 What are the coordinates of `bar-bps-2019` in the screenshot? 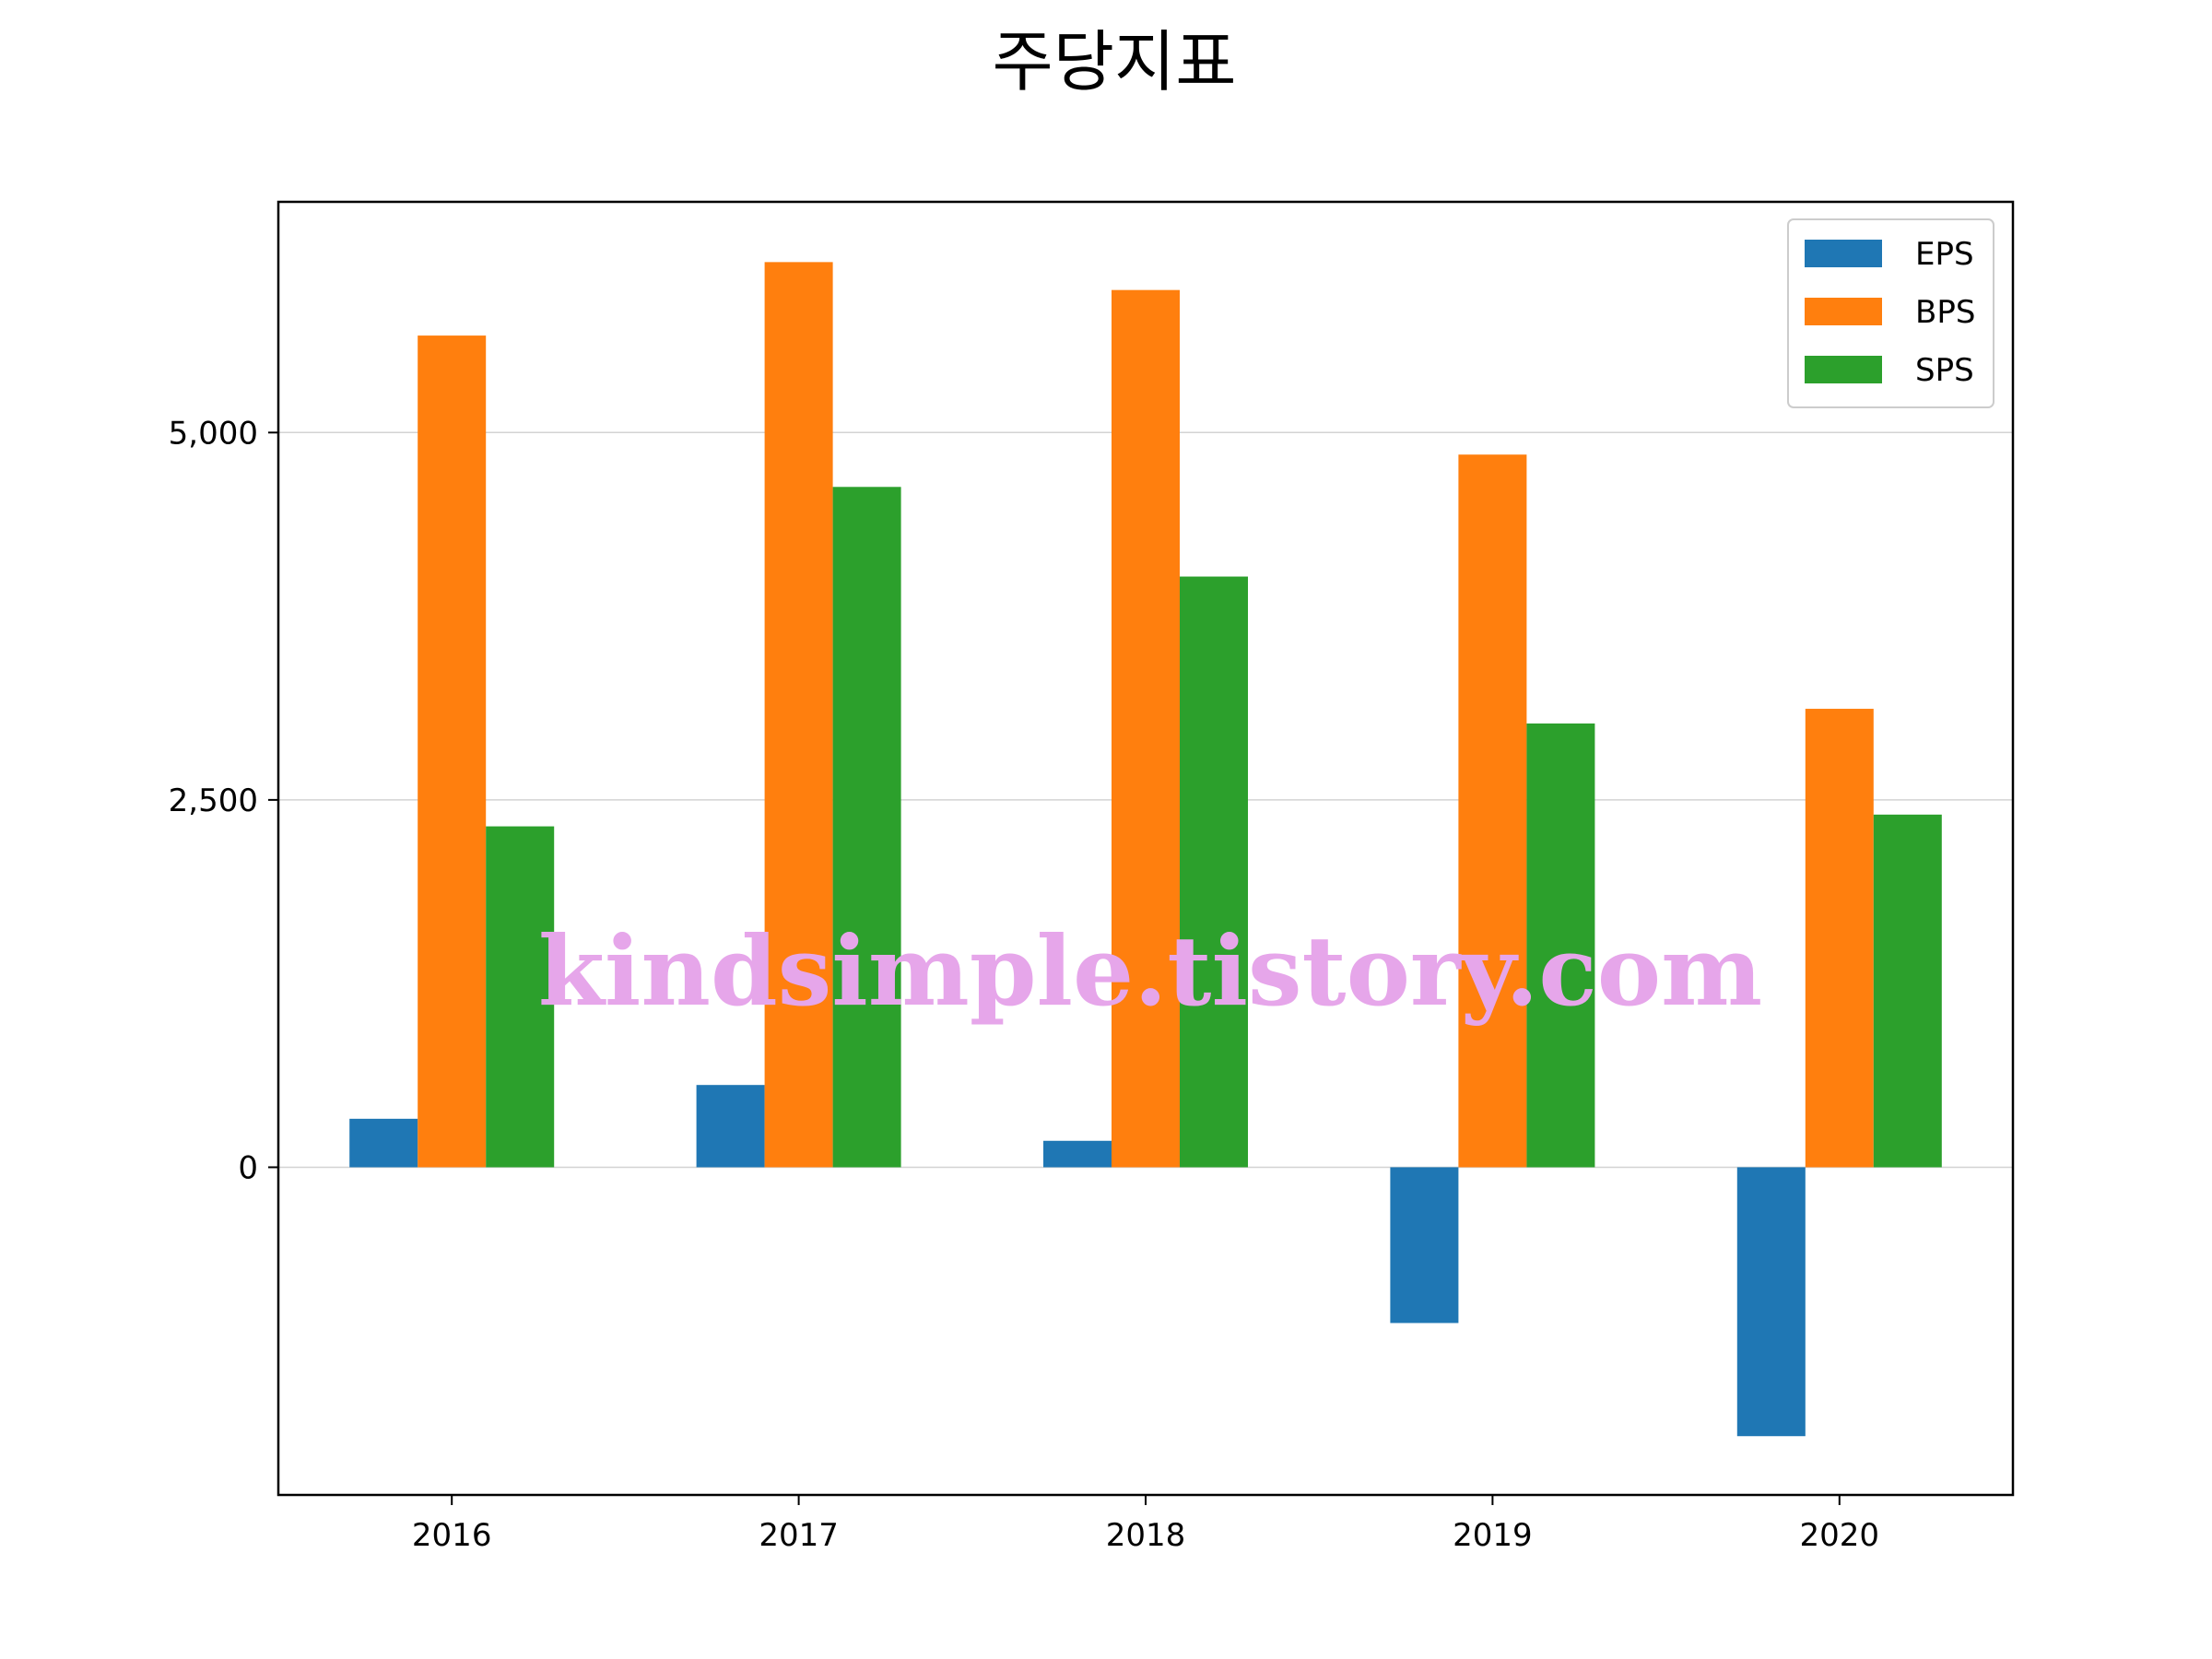 It's located at (1492, 811).